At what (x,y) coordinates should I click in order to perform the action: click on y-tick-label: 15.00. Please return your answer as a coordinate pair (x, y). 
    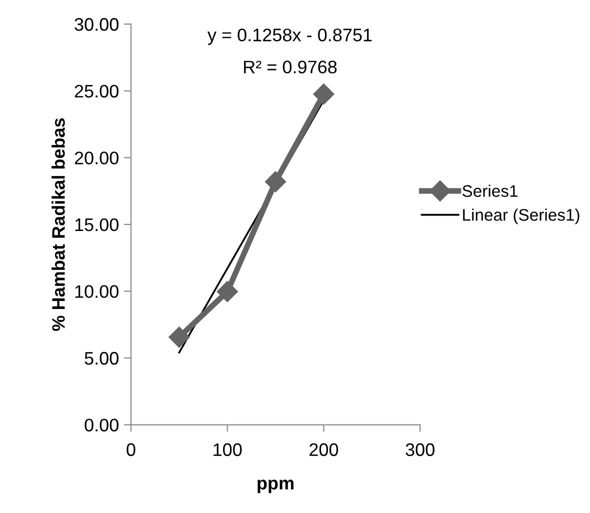
    Looking at the image, I should click on (96, 225).